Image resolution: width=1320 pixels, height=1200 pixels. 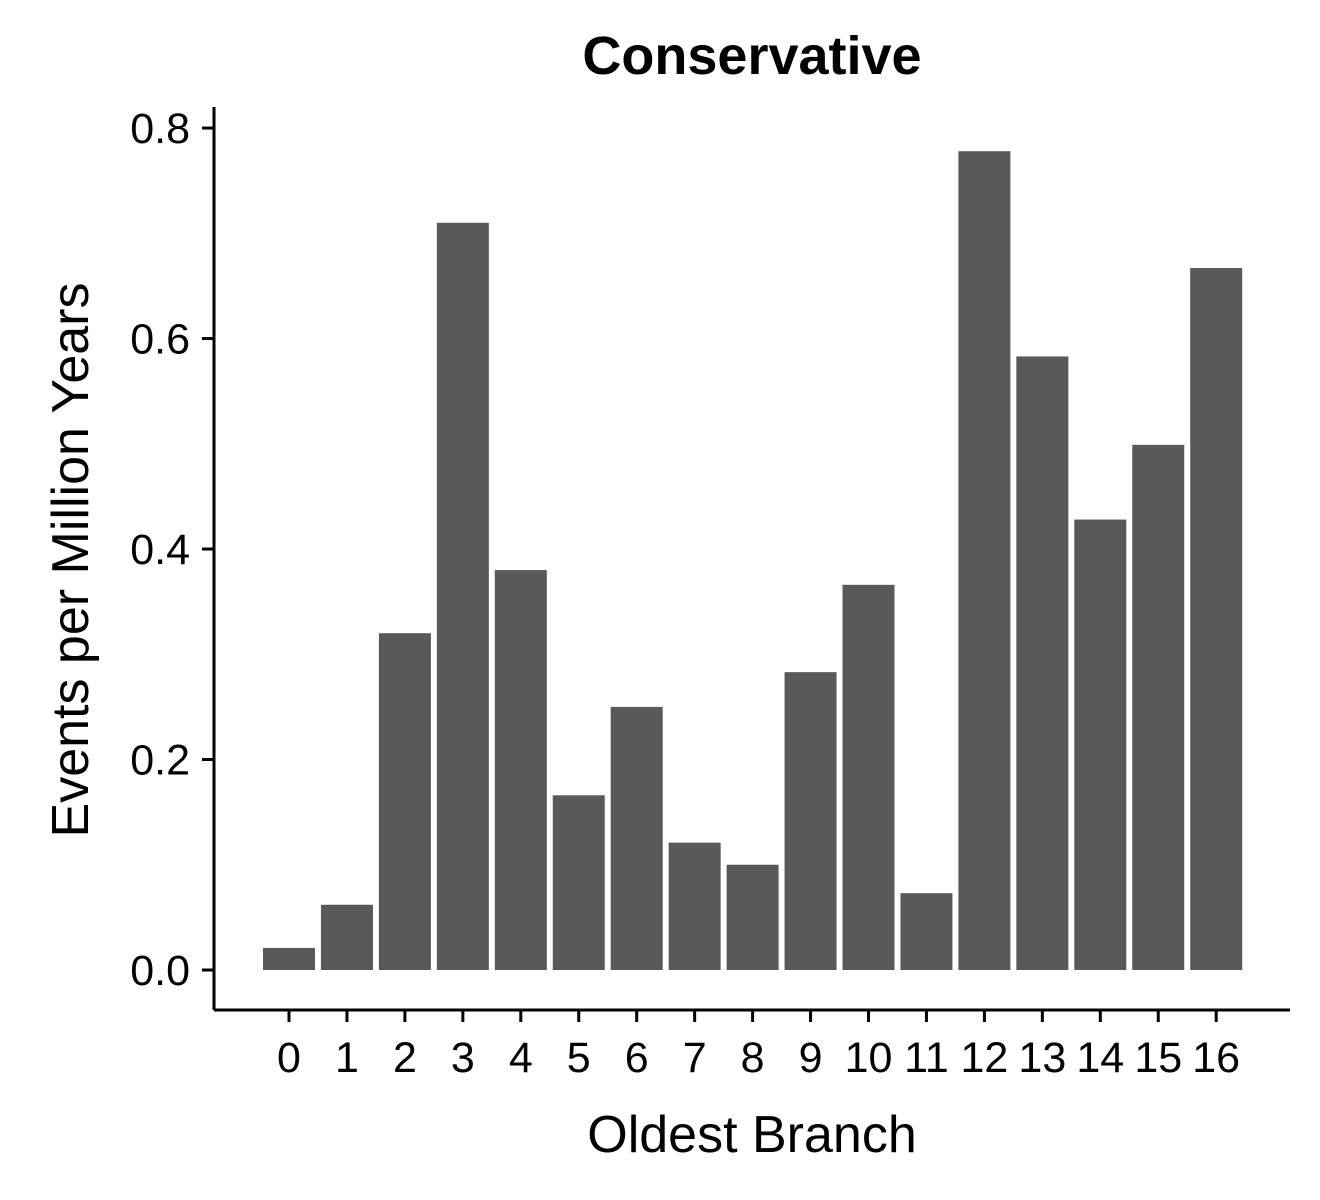 What do you see at coordinates (926, 1058) in the screenshot?
I see `x-tick-label: 11` at bounding box center [926, 1058].